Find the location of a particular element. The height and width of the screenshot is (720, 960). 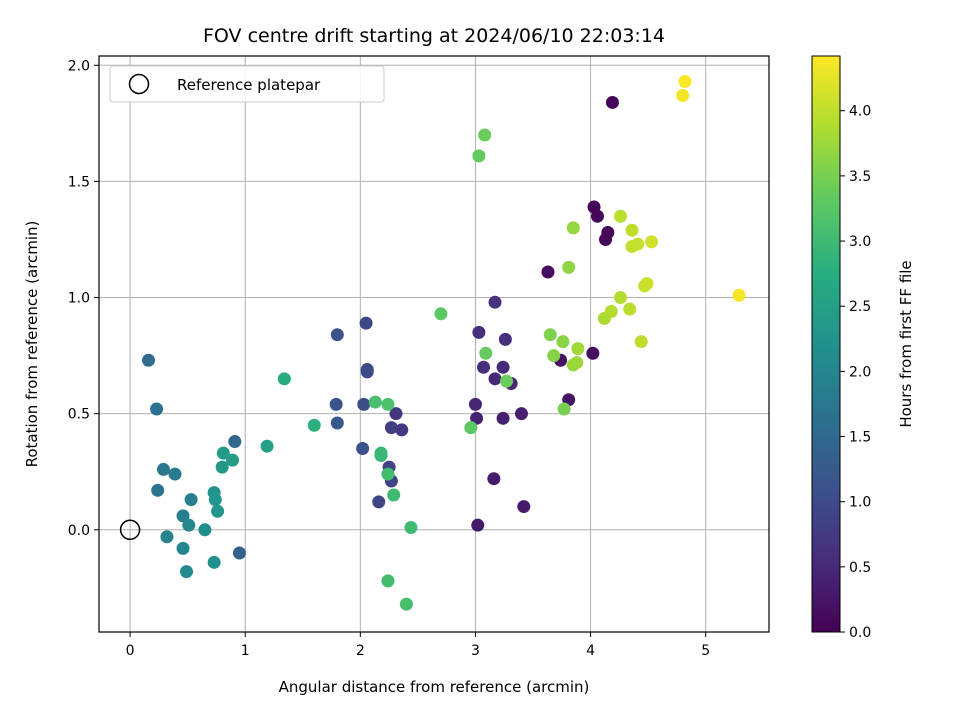

y-tick-label: 1.5 is located at coordinates (79, 182).